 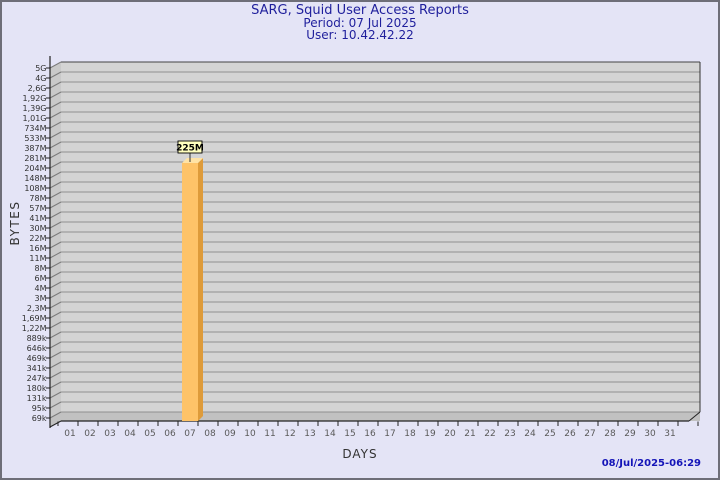 I want to click on floor-left-corner, so click(x=55, y=419).